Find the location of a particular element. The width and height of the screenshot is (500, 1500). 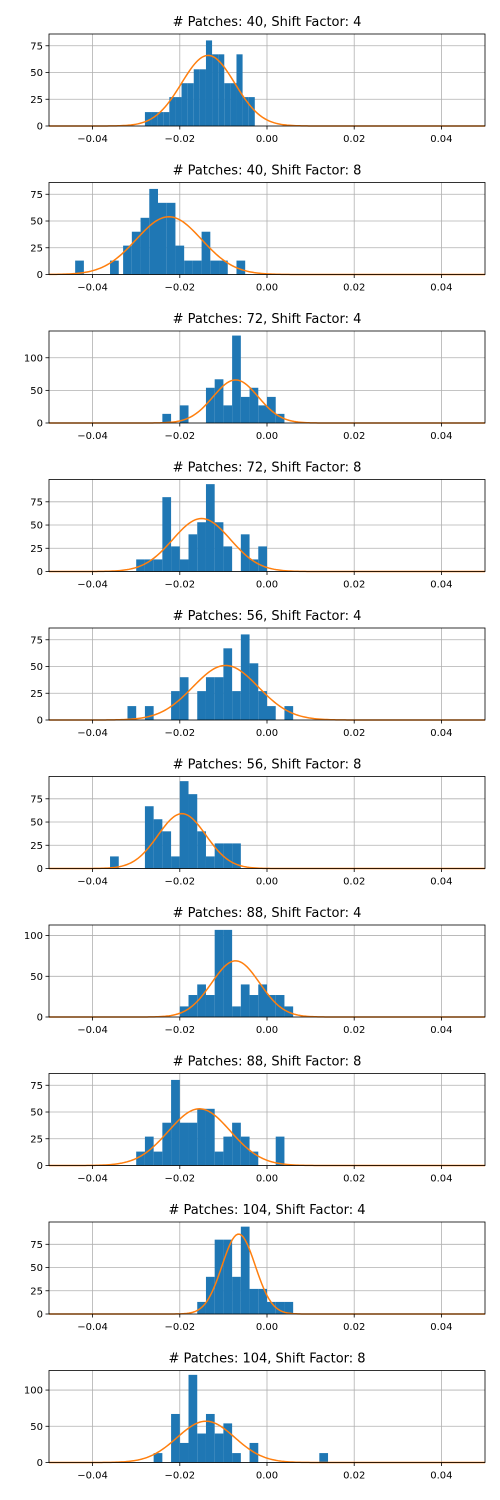

chart-title: # Patches: 104, Shift Factor: 4 is located at coordinates (266, 1210).